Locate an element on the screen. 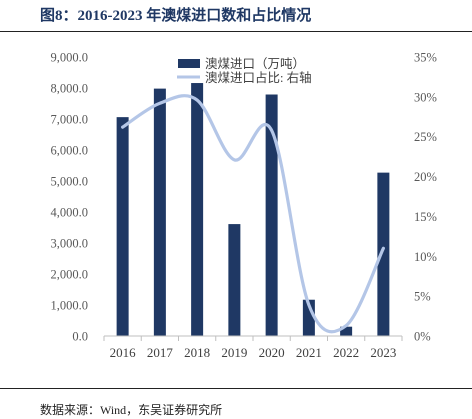 The image size is (472, 419). y-right-tick-label: 15% is located at coordinates (425, 217).